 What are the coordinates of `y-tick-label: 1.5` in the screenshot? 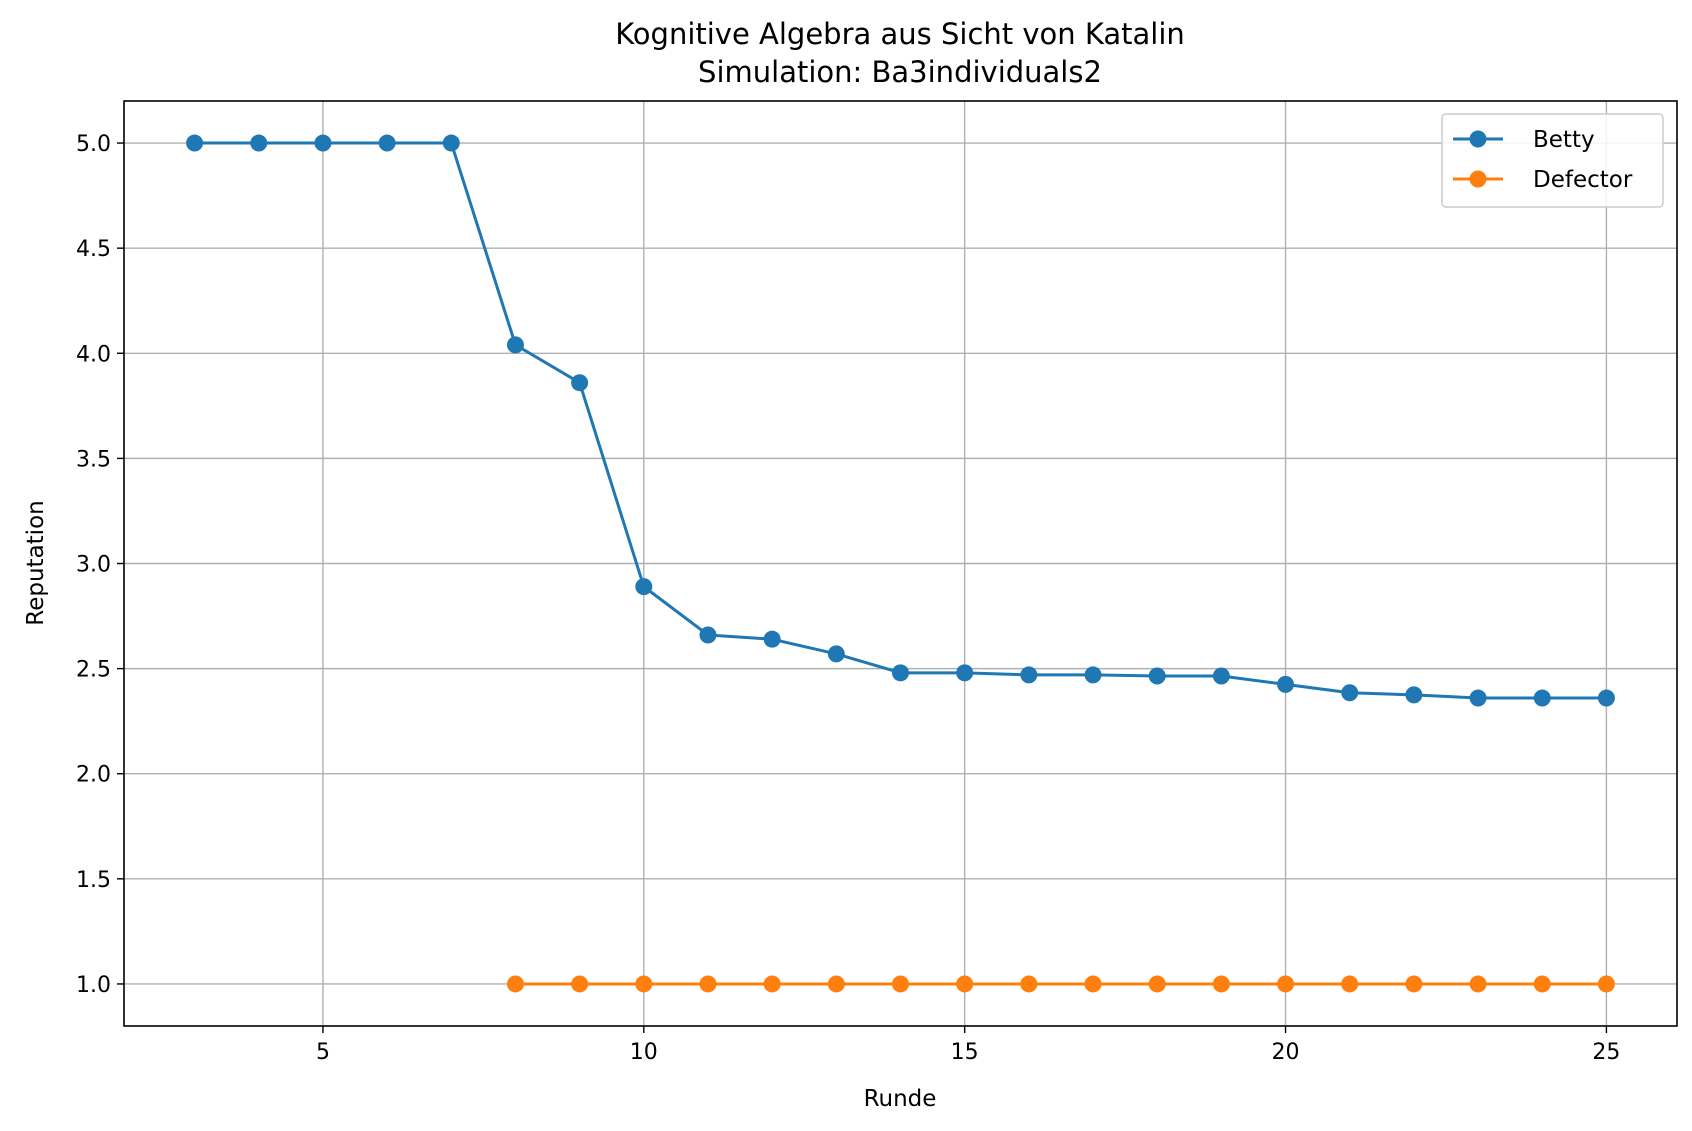 It's located at (93, 880).